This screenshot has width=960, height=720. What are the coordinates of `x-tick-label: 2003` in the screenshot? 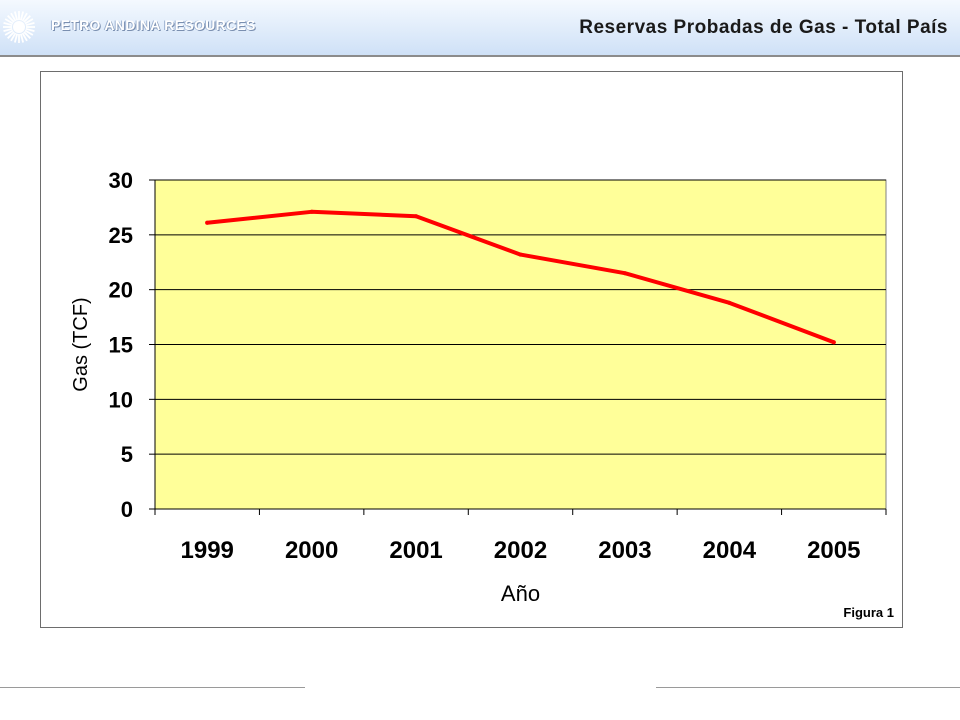 It's located at (624, 550).